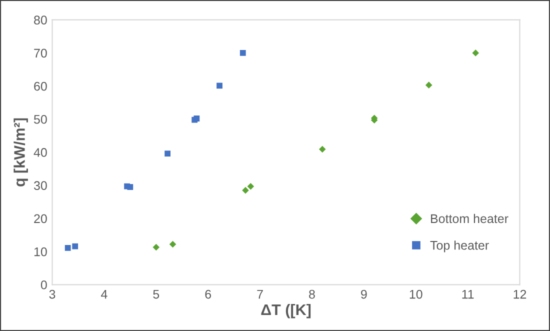 This screenshot has height=331, width=550. What do you see at coordinates (40, 53) in the screenshot?
I see `y-tick-label: 70` at bounding box center [40, 53].